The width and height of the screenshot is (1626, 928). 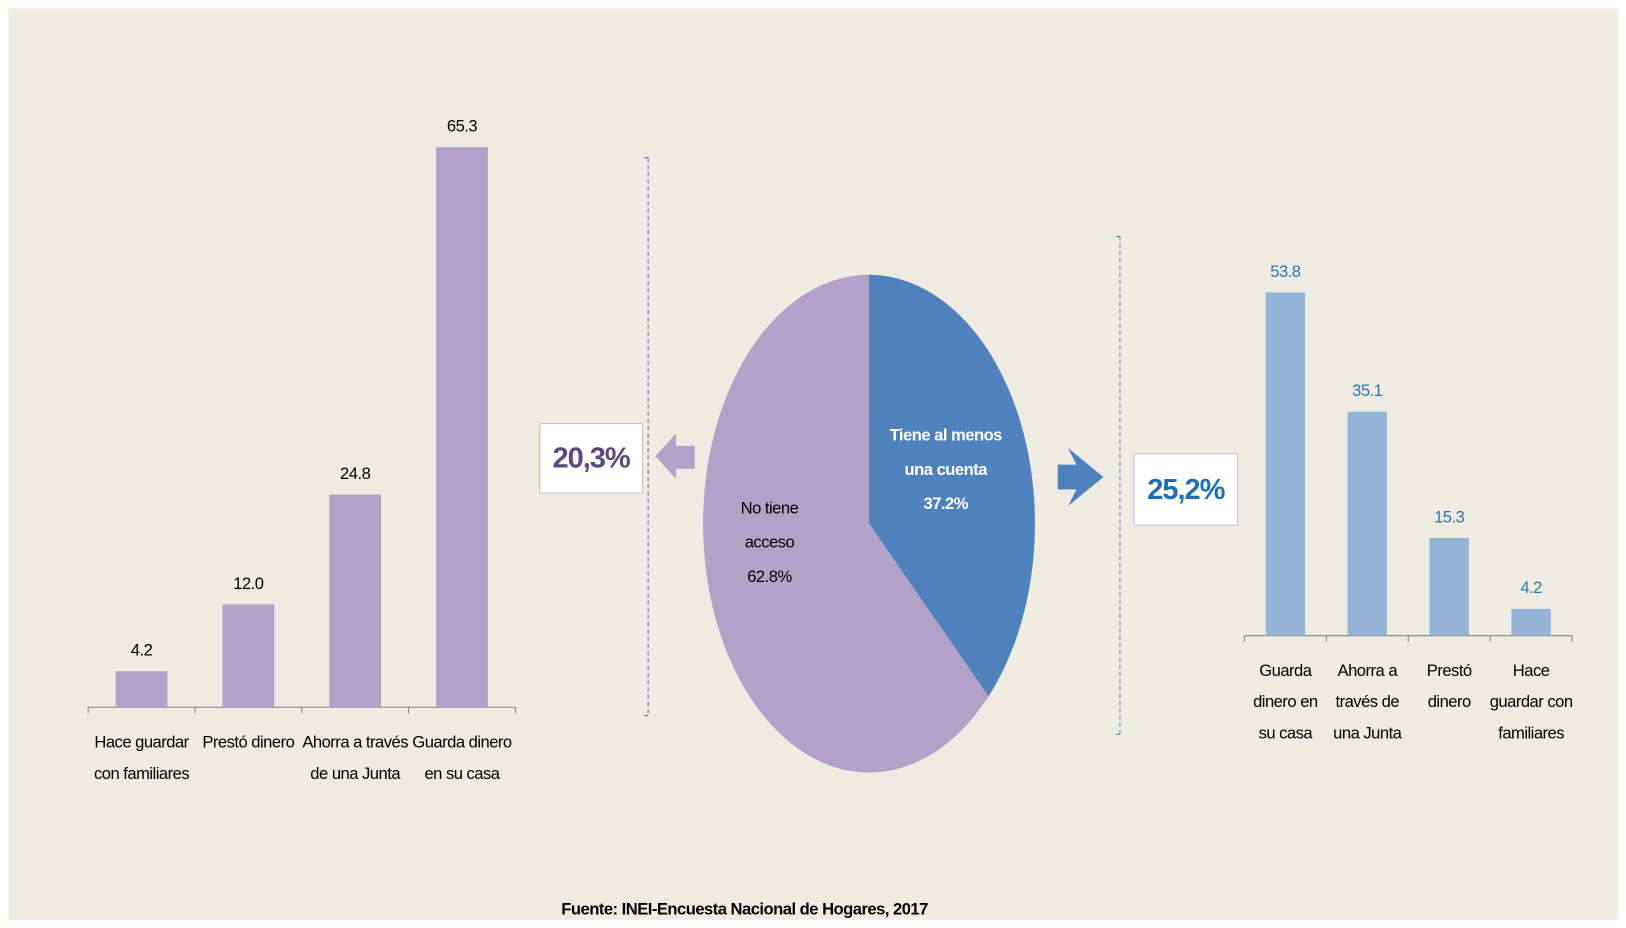 I want to click on pie-label: Tiene al menos una cuenta, so click(x=946, y=453).